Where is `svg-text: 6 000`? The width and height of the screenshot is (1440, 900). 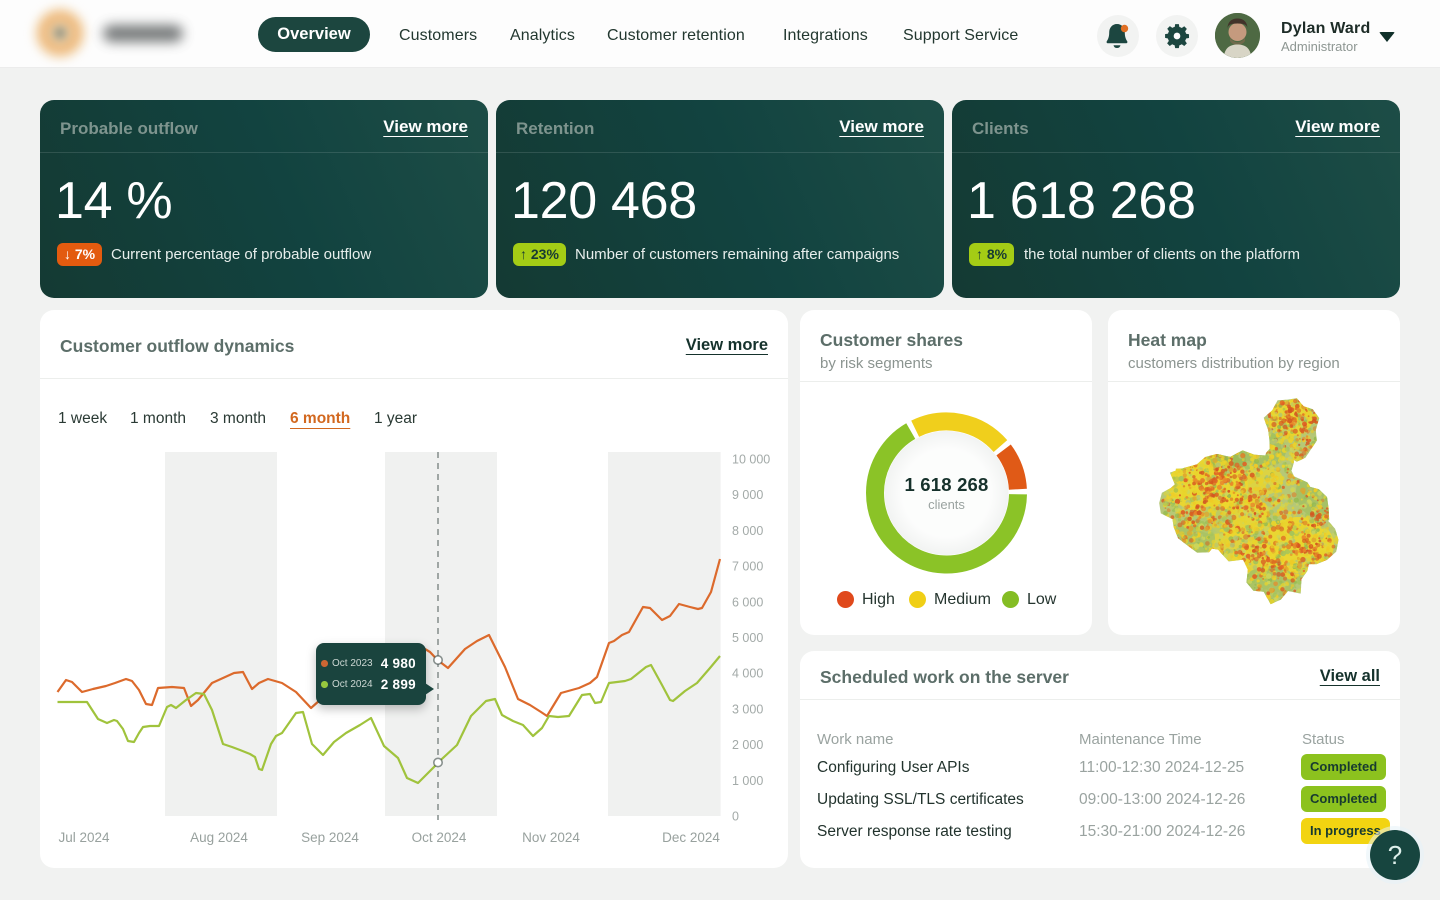
svg-text: 6 000 is located at coordinates (747, 602).